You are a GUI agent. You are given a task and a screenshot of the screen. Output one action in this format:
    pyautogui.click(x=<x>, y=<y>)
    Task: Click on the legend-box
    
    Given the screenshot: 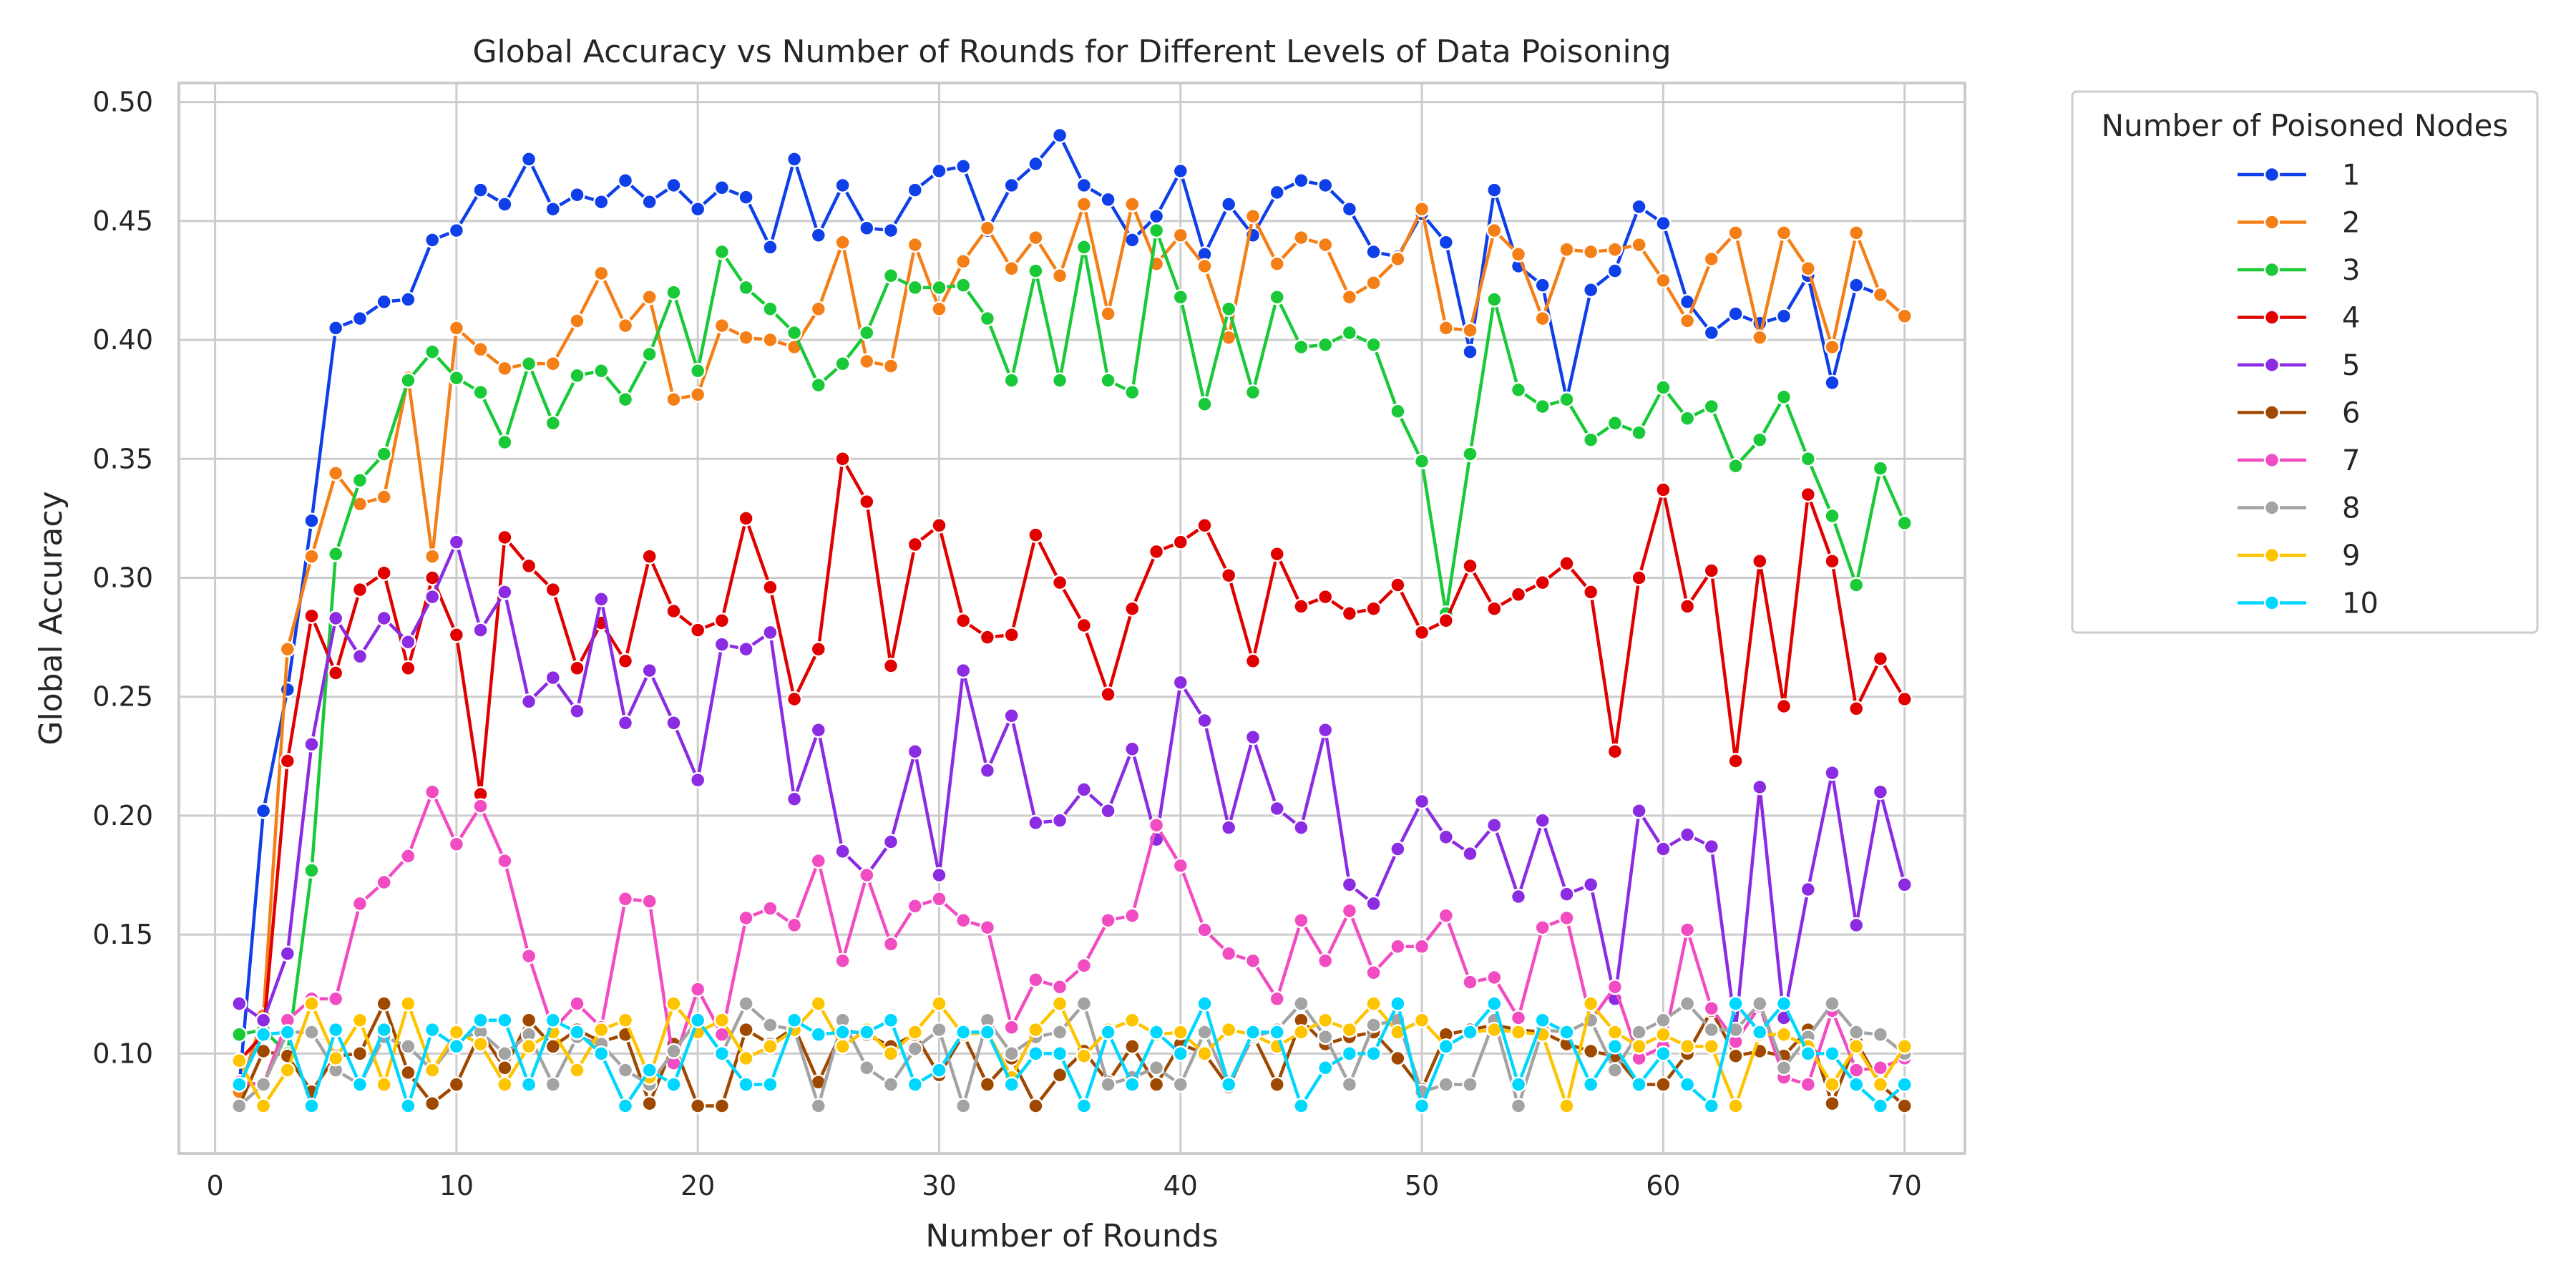 What is the action you would take?
    pyautogui.click(x=2305, y=362)
    